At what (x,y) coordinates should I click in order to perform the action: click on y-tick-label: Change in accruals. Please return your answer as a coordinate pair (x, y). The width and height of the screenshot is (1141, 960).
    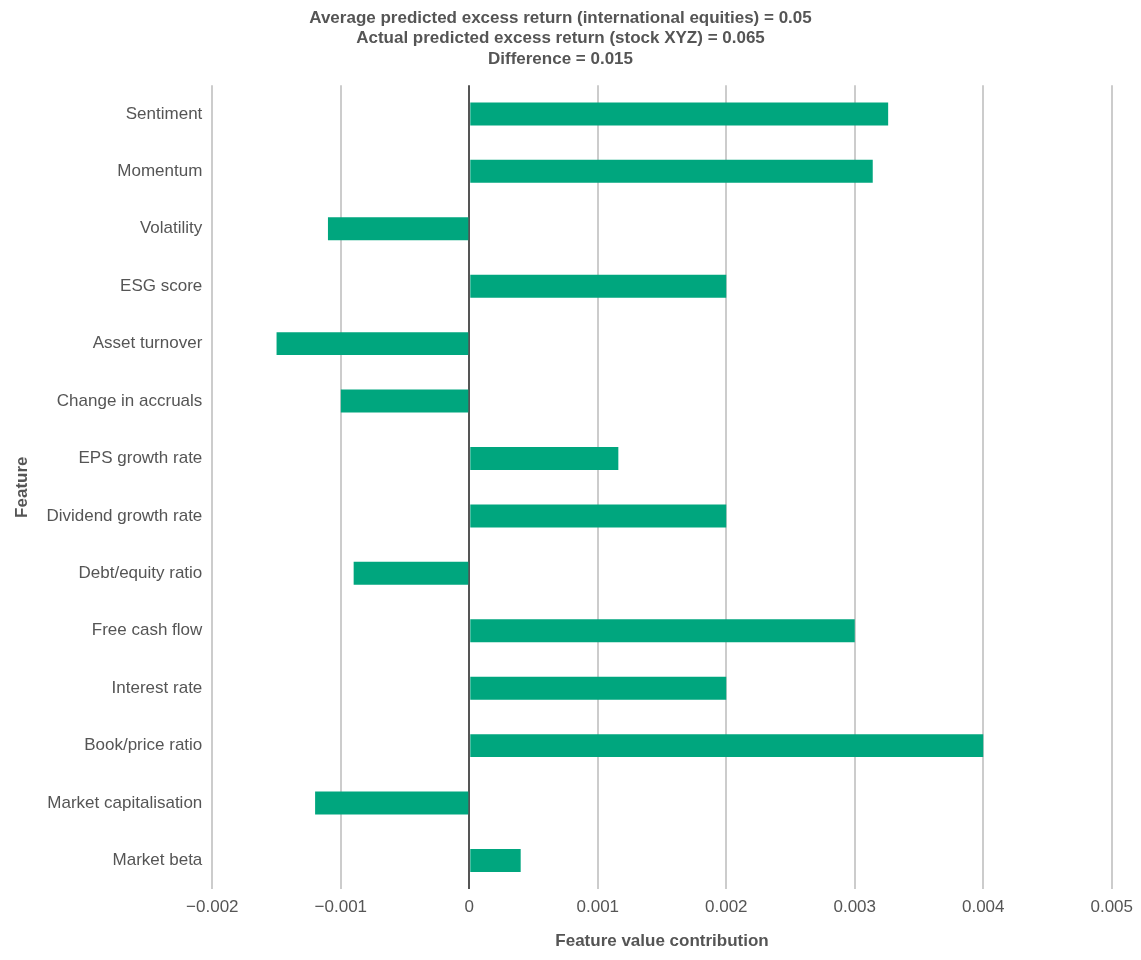
    Looking at the image, I should click on (129, 400).